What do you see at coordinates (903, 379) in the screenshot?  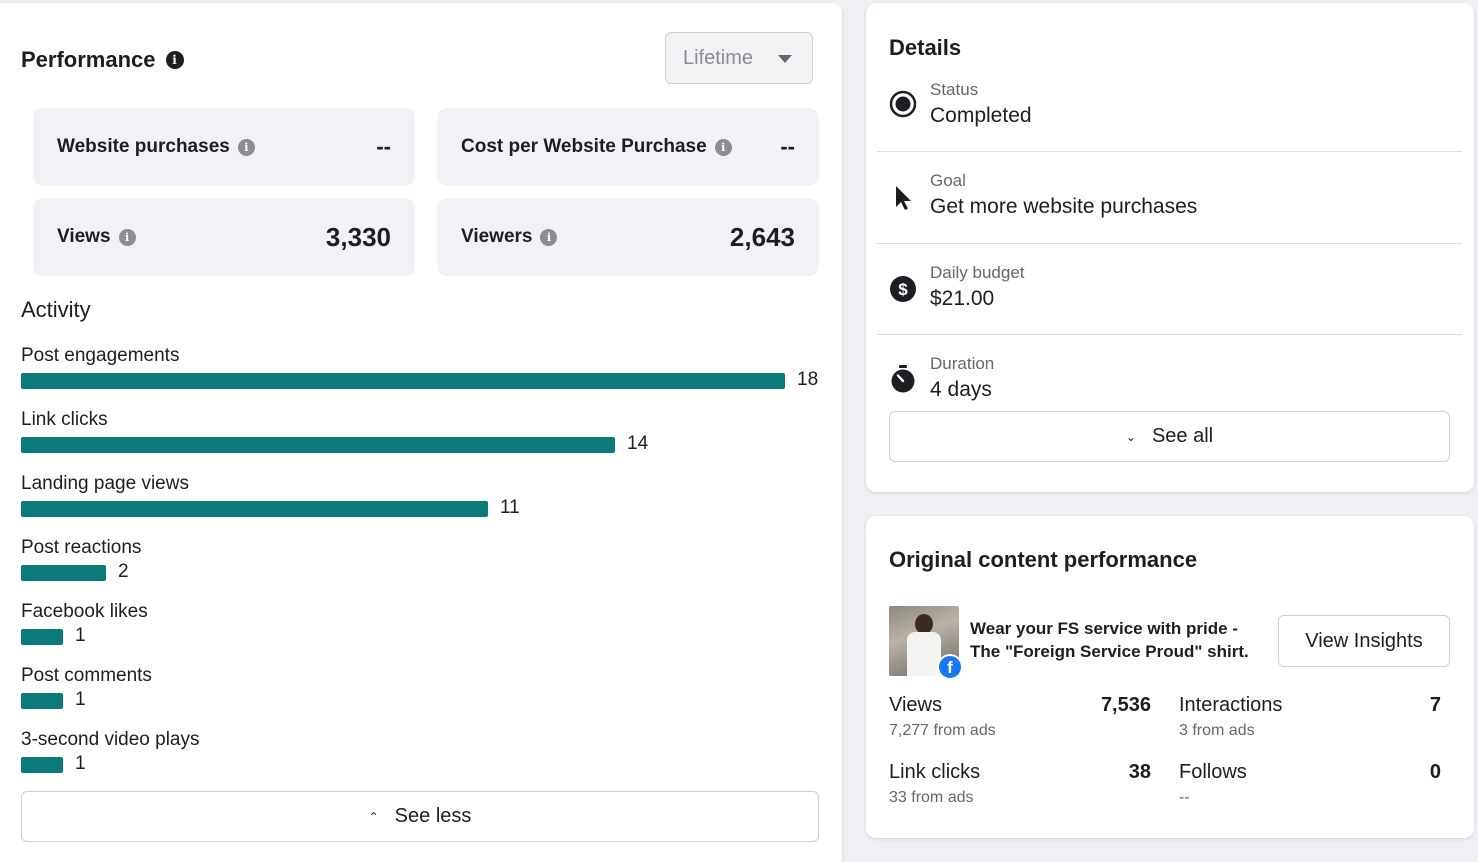 I see `stopwatch-icon` at bounding box center [903, 379].